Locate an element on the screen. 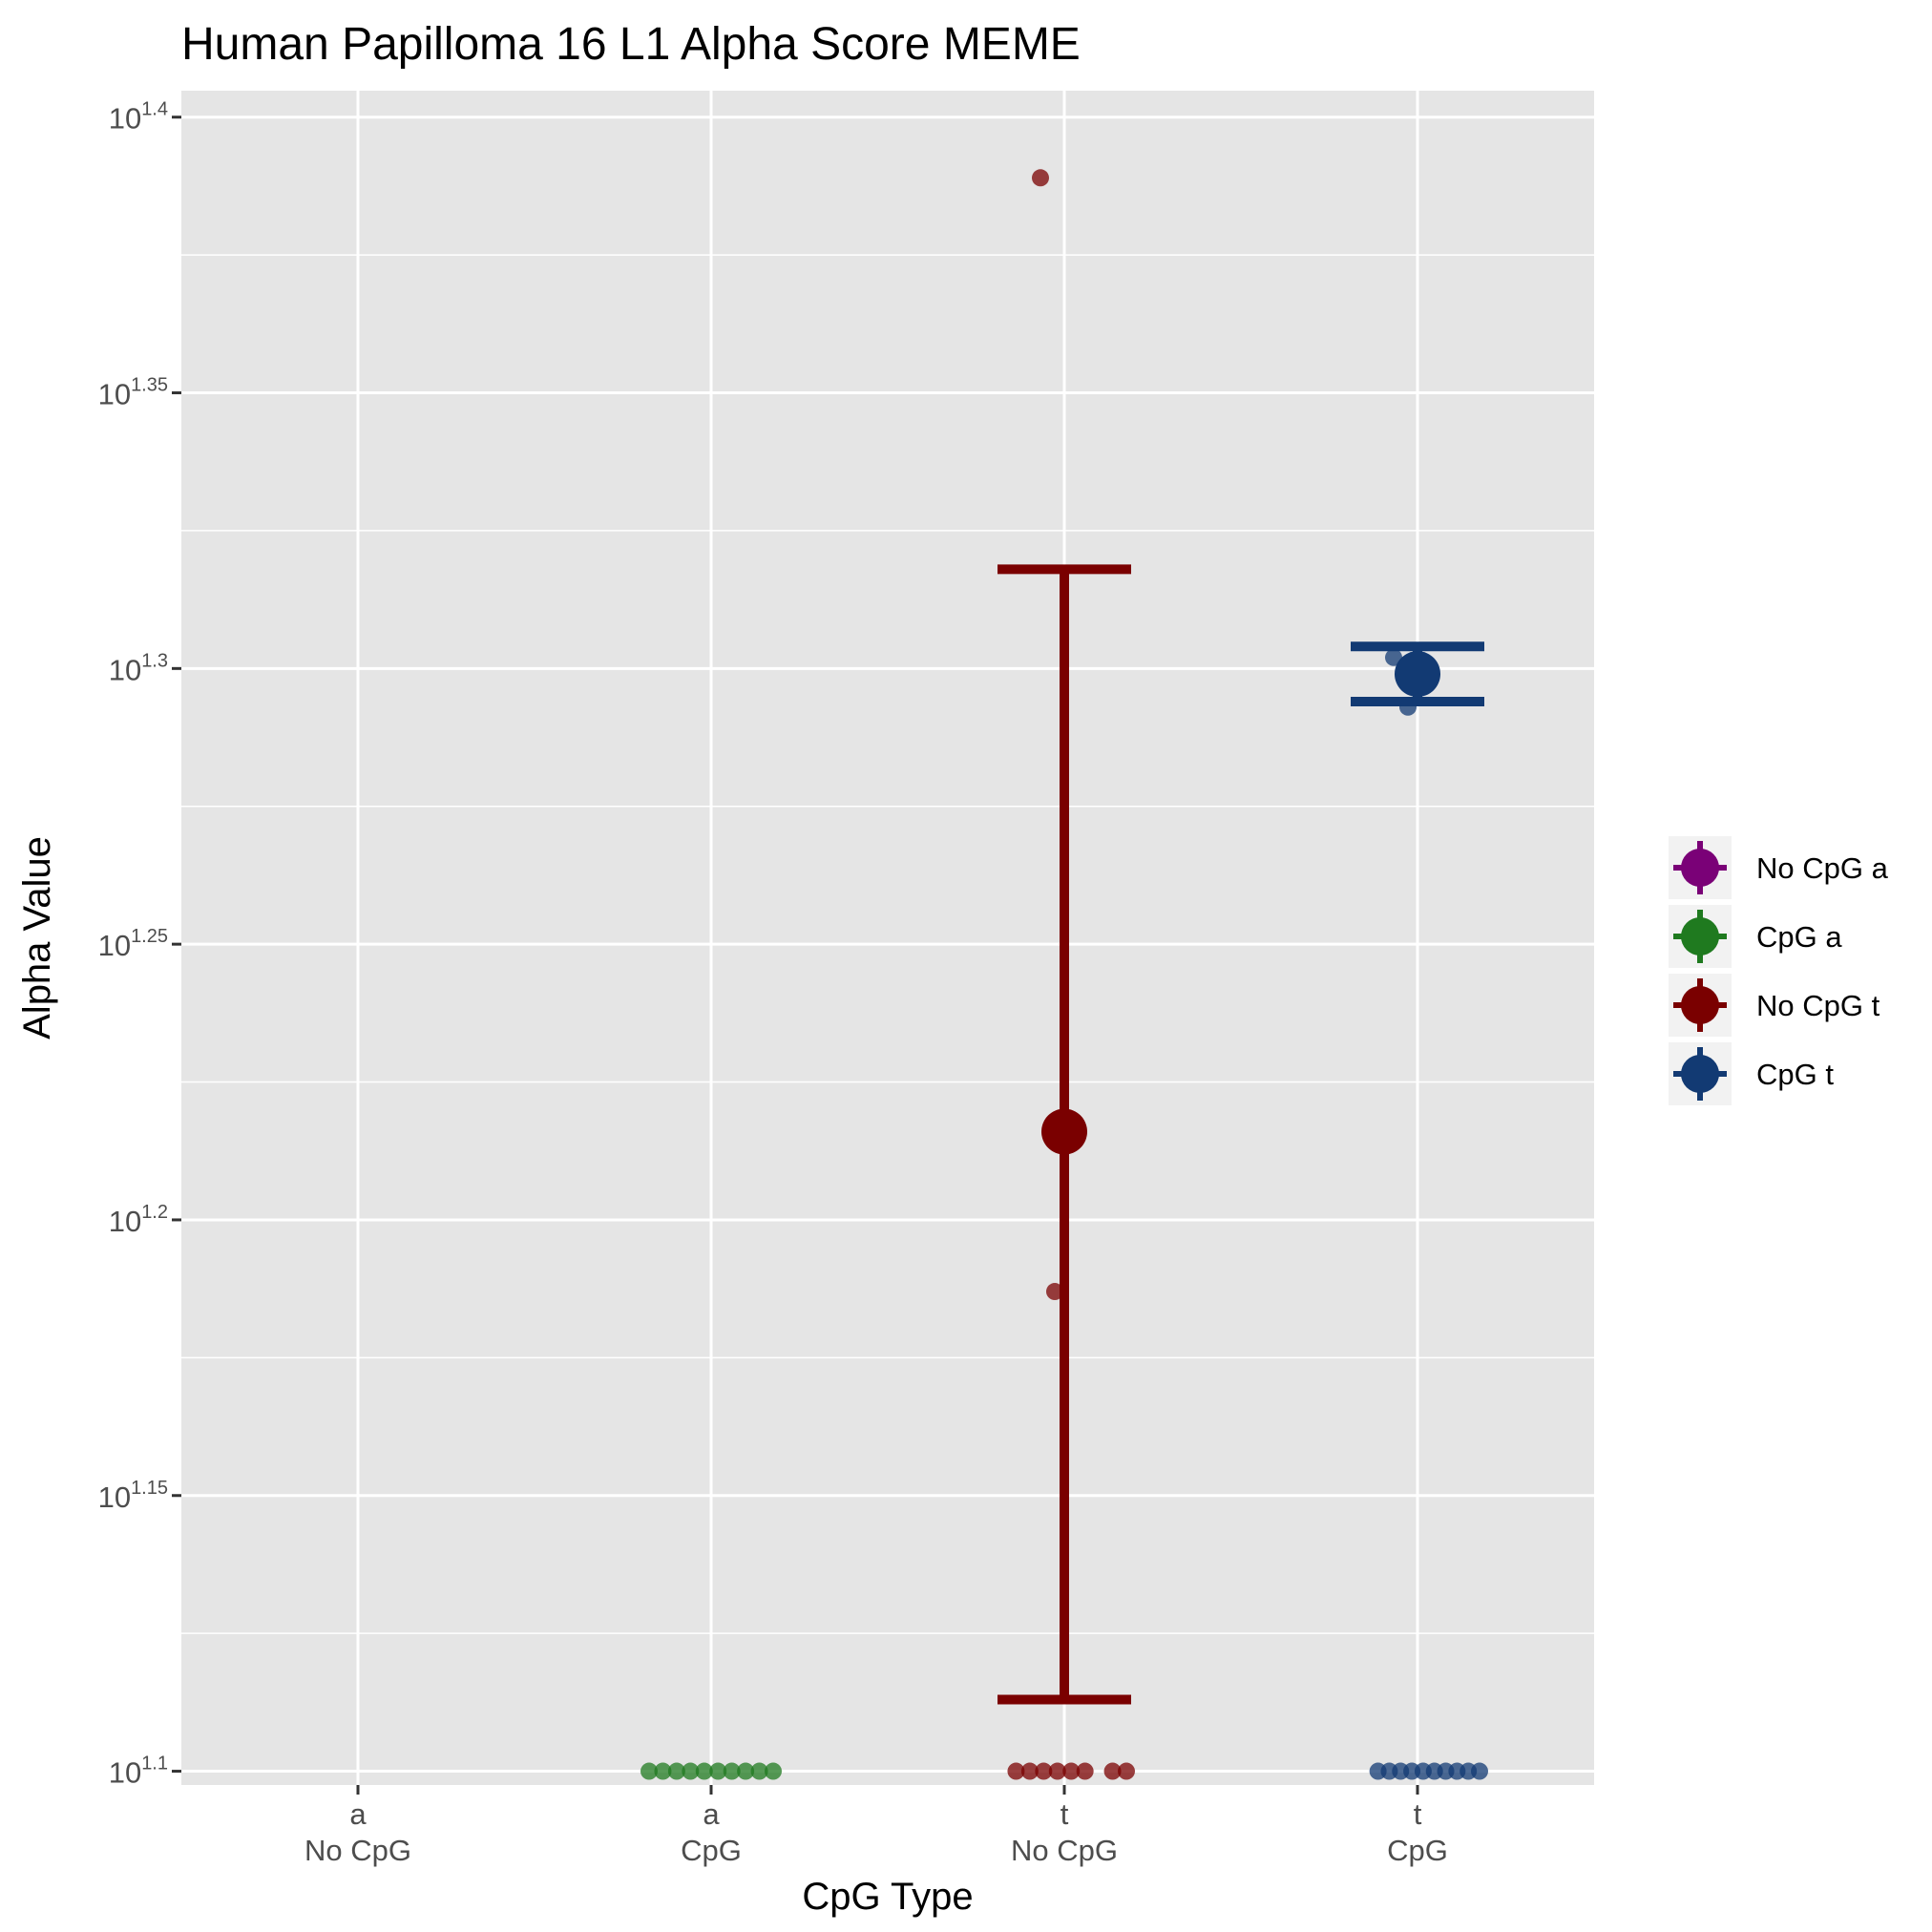 The image size is (1932, 1932). y-tick-label: 101.4 is located at coordinates (138, 118).